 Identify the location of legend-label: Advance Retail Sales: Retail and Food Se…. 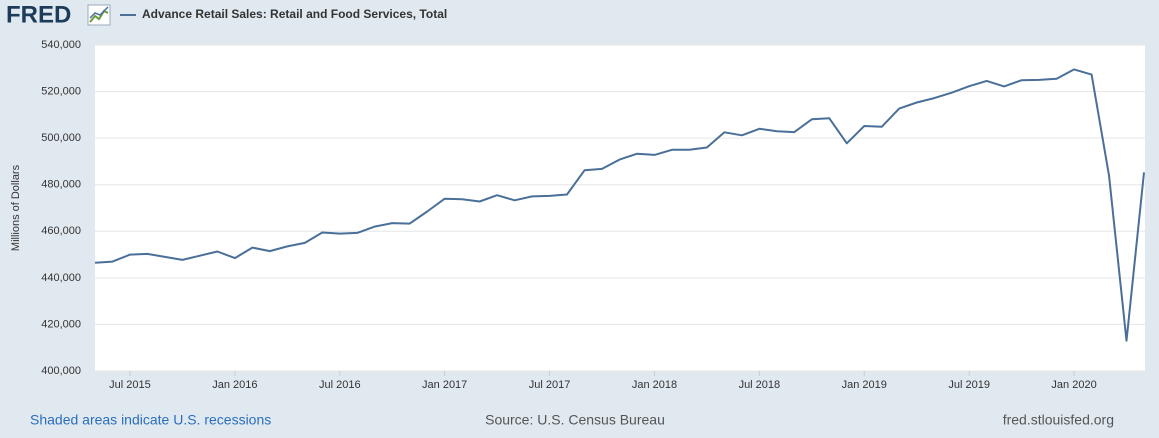
(294, 14).